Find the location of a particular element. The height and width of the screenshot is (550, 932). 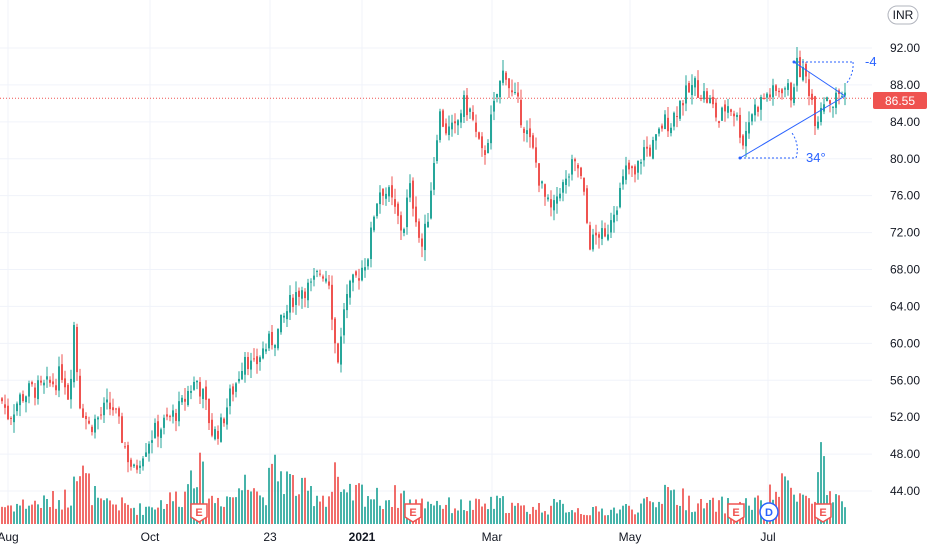

triangle-drawing is located at coordinates (796, 110).